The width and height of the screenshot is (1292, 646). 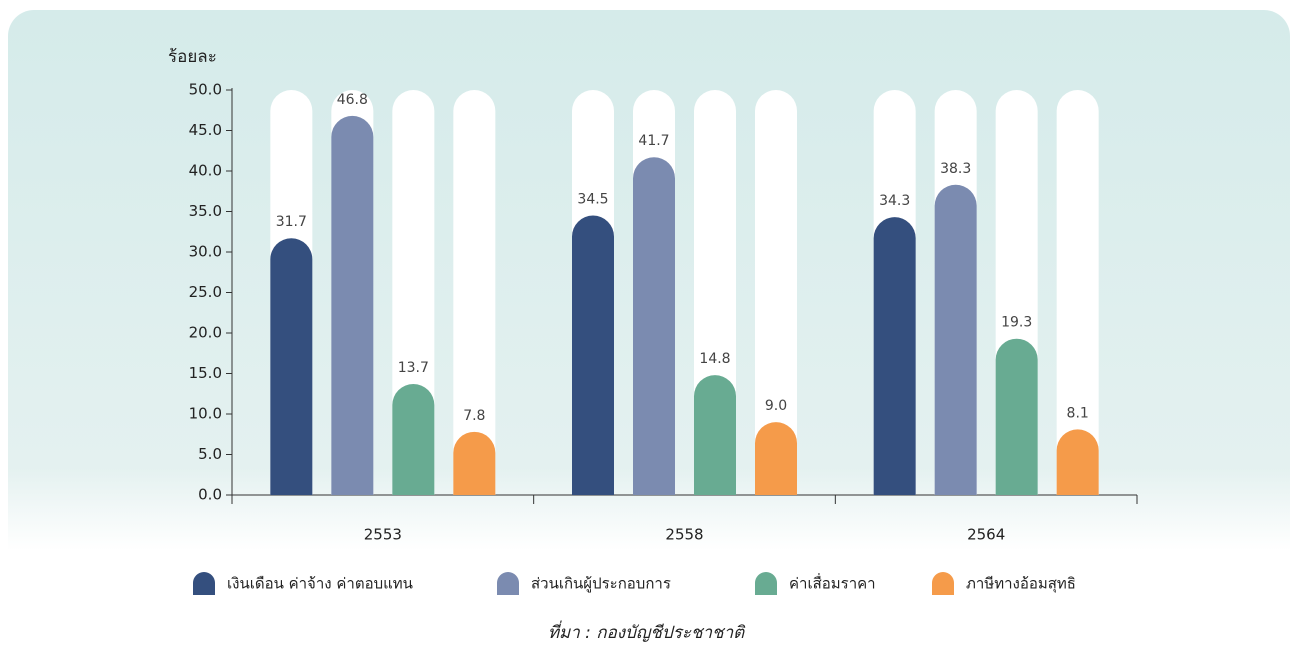 I want to click on value-label: 31.7, so click(x=291, y=222).